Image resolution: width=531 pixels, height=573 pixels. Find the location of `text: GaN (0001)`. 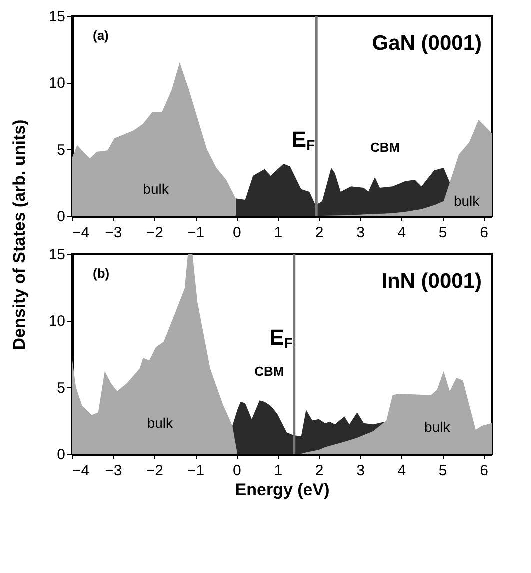

text: GaN (0001) is located at coordinates (427, 43).